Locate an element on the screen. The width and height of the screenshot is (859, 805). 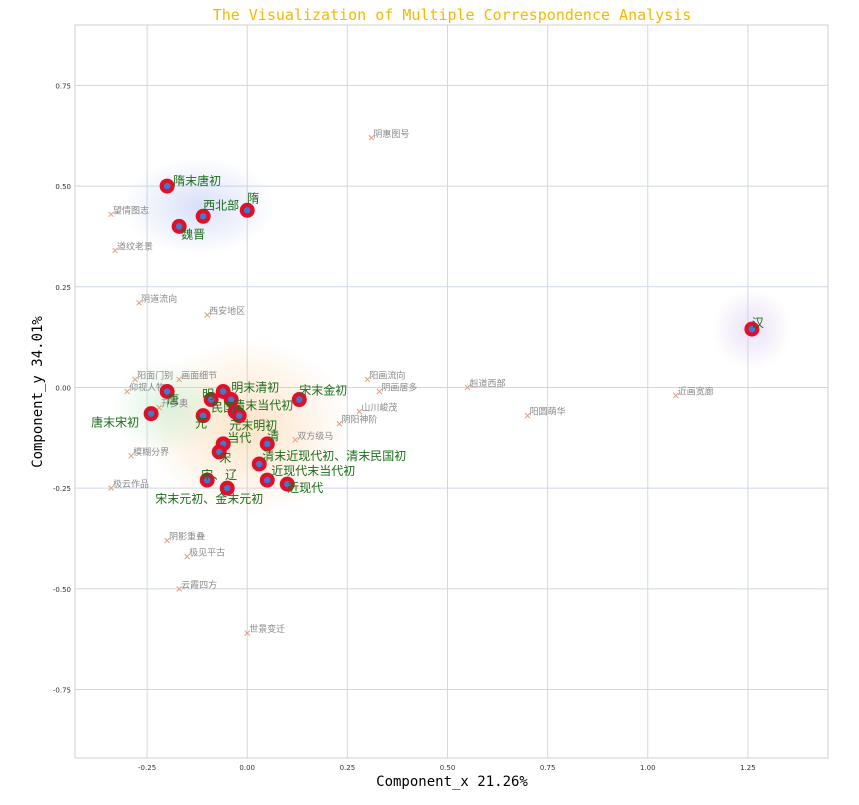
category-label: 明末清初 is located at coordinates (255, 388).